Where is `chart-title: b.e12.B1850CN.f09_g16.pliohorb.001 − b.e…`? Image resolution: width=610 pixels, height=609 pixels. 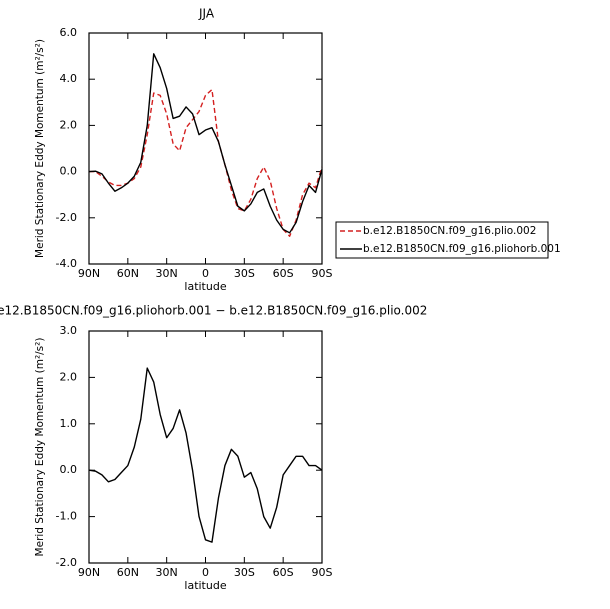 chart-title: b.e12.B1850CN.f09_g16.pliohorb.001 − b.e… is located at coordinates (213, 311).